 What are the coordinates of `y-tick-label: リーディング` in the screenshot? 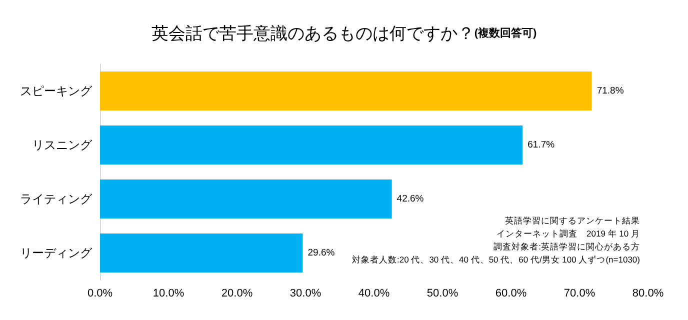 It's located at (56, 253).